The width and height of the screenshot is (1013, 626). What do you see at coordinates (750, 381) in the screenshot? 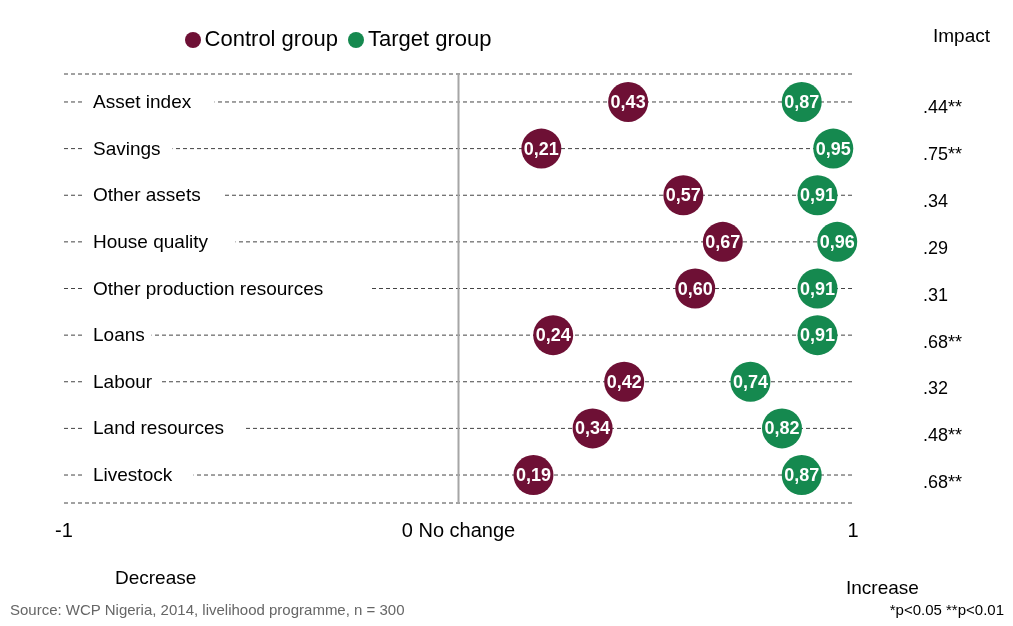
I see `data-label: 0,74` at bounding box center [750, 381].